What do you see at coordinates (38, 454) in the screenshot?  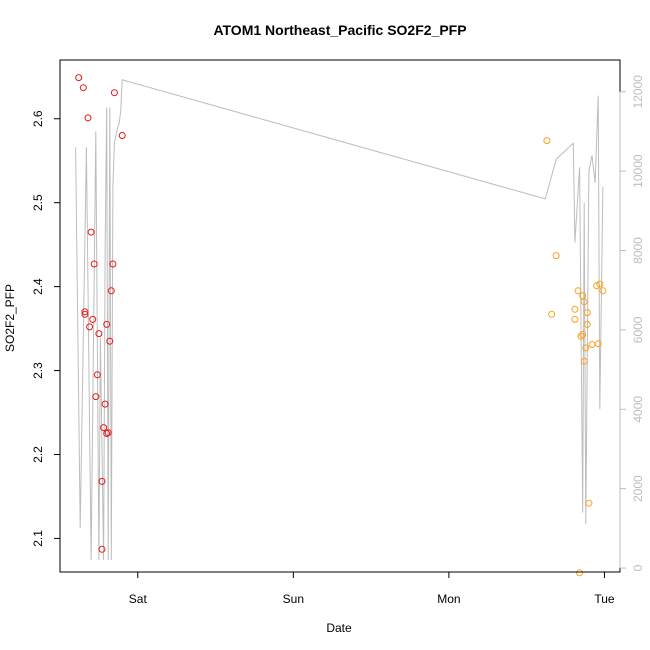 I see `left-tick-label: 2.2` at bounding box center [38, 454].